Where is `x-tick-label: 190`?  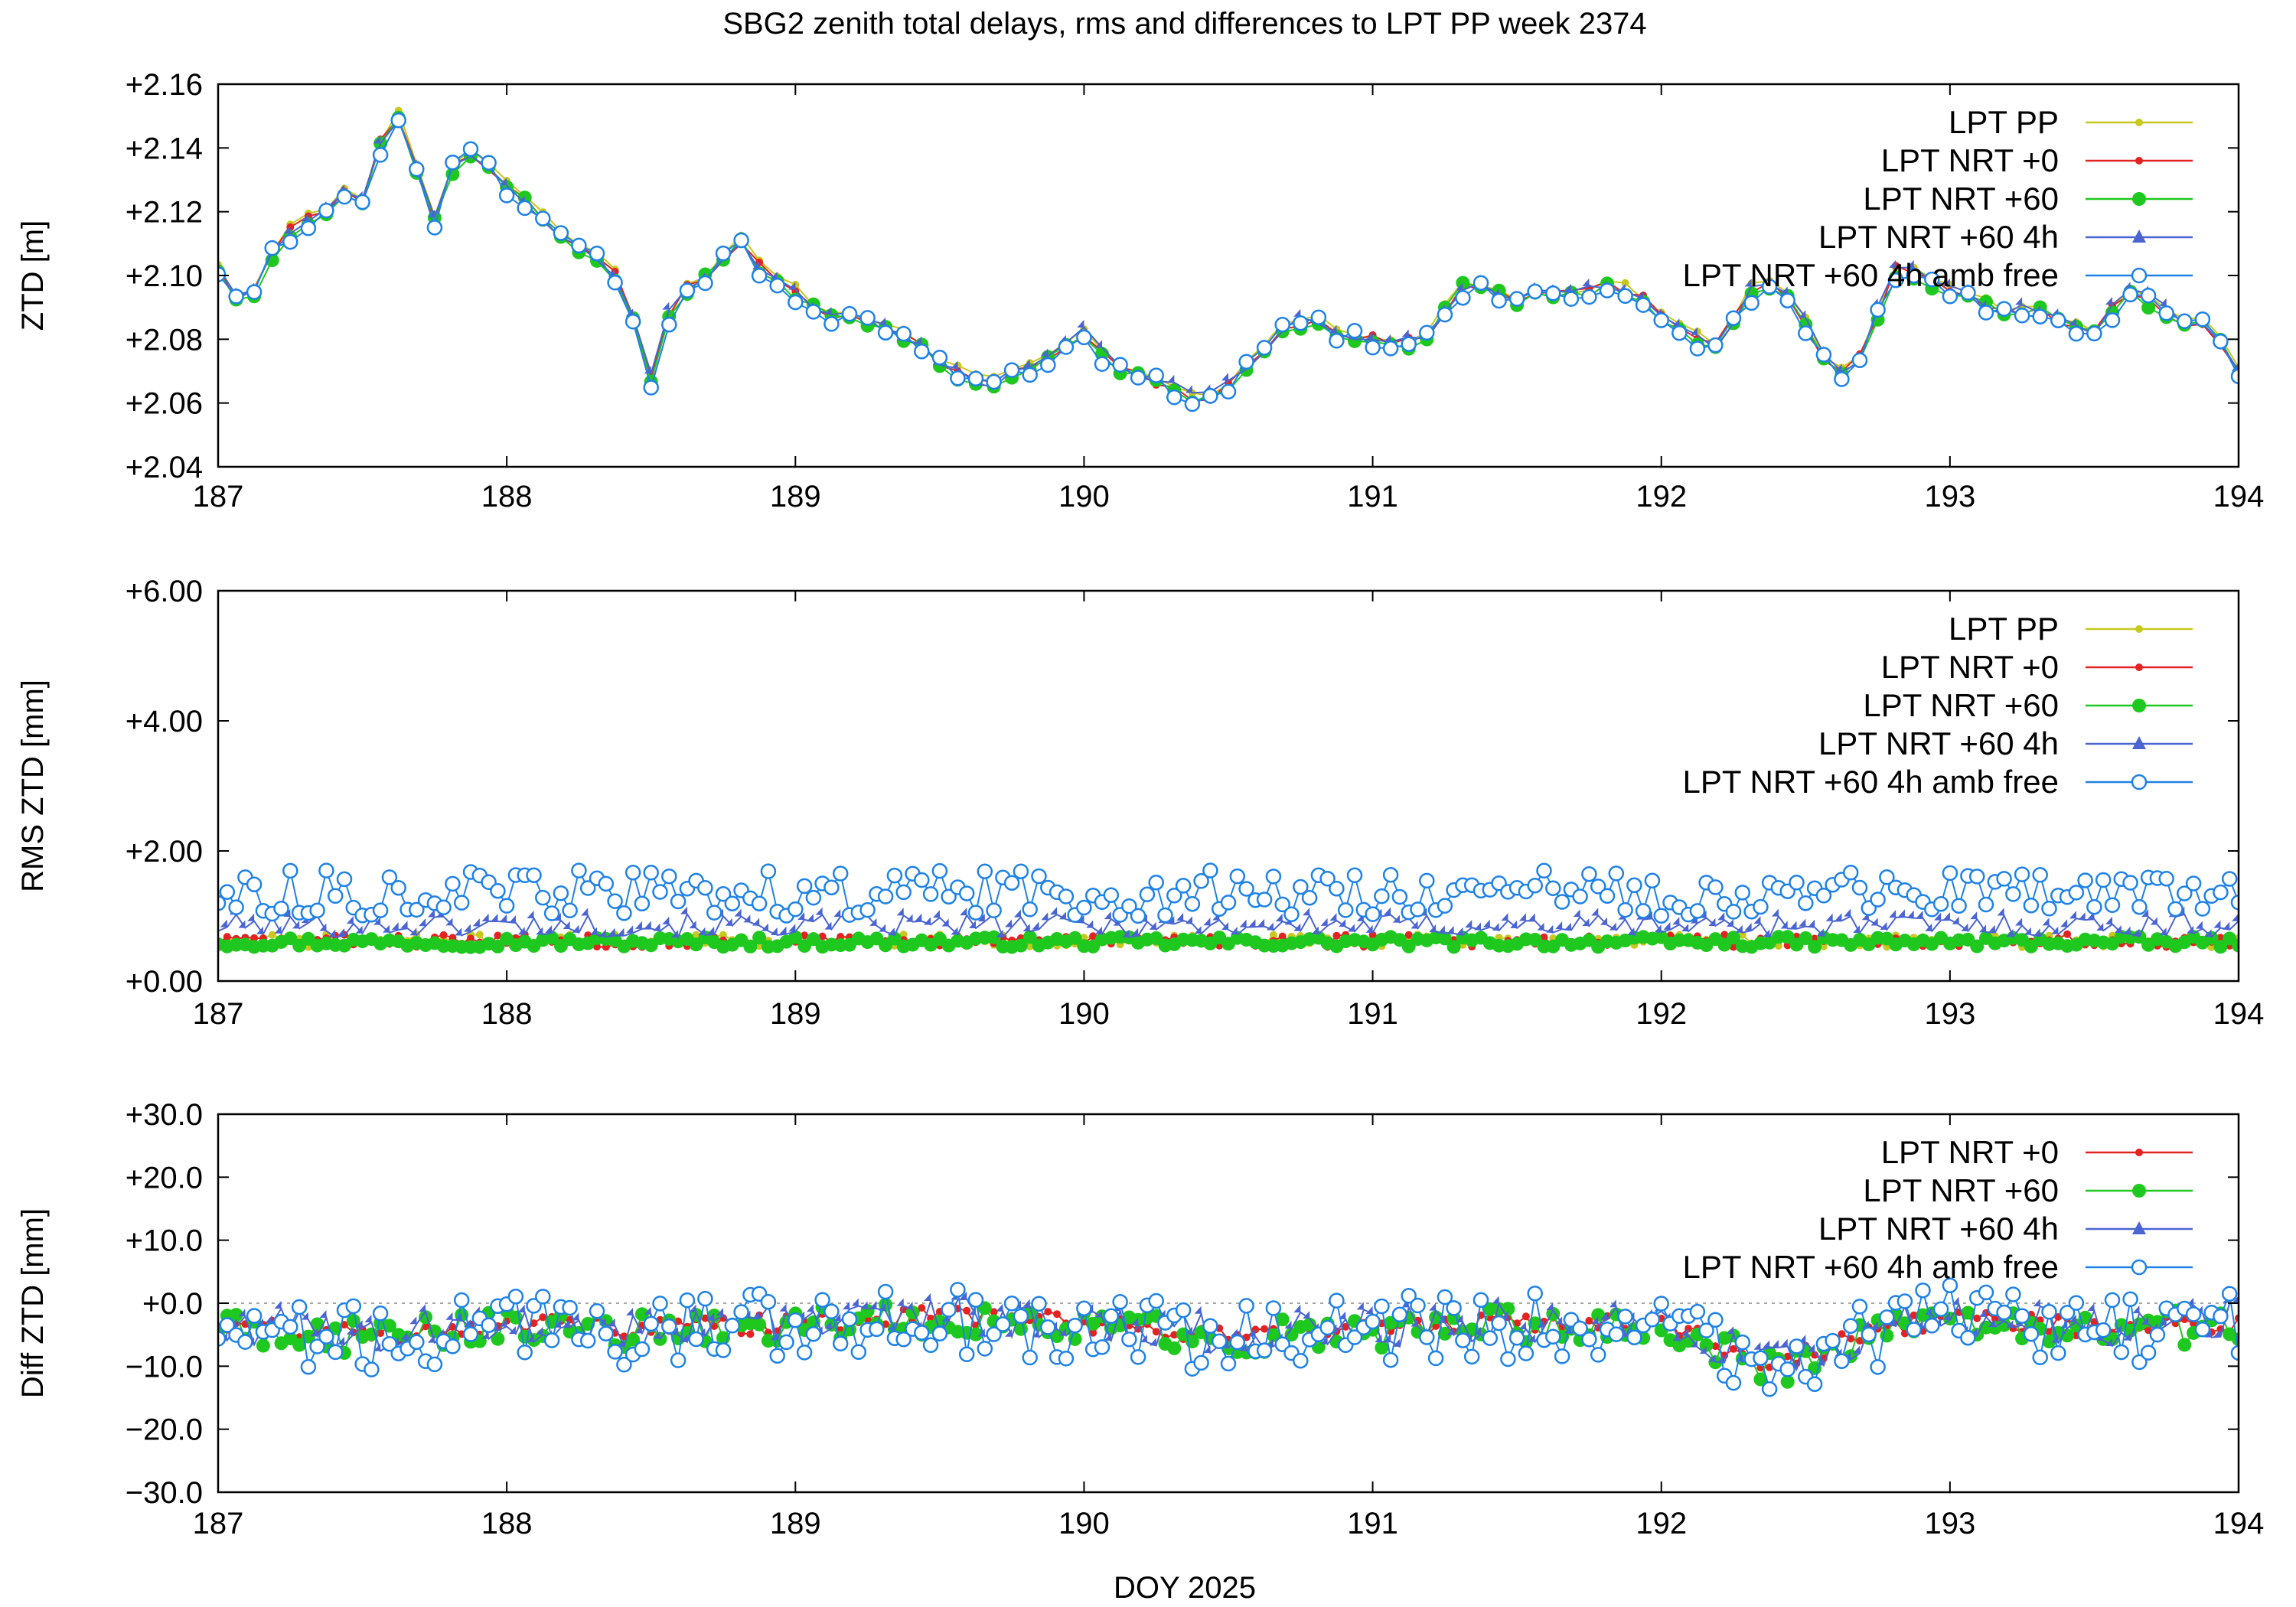
x-tick-label: 190 is located at coordinates (1084, 1523).